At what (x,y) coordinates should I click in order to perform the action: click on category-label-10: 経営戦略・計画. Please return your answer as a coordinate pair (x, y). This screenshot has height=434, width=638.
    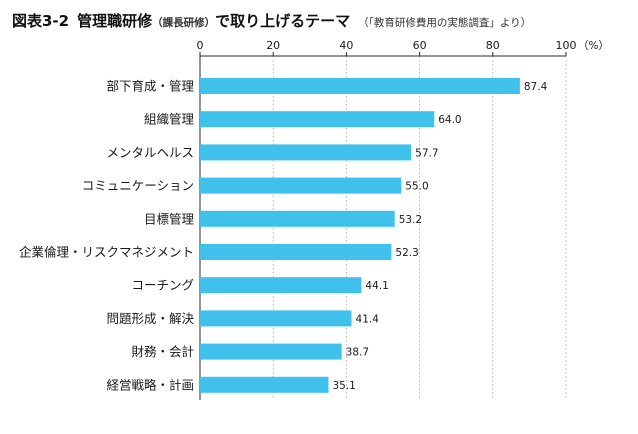
    Looking at the image, I should click on (150, 384).